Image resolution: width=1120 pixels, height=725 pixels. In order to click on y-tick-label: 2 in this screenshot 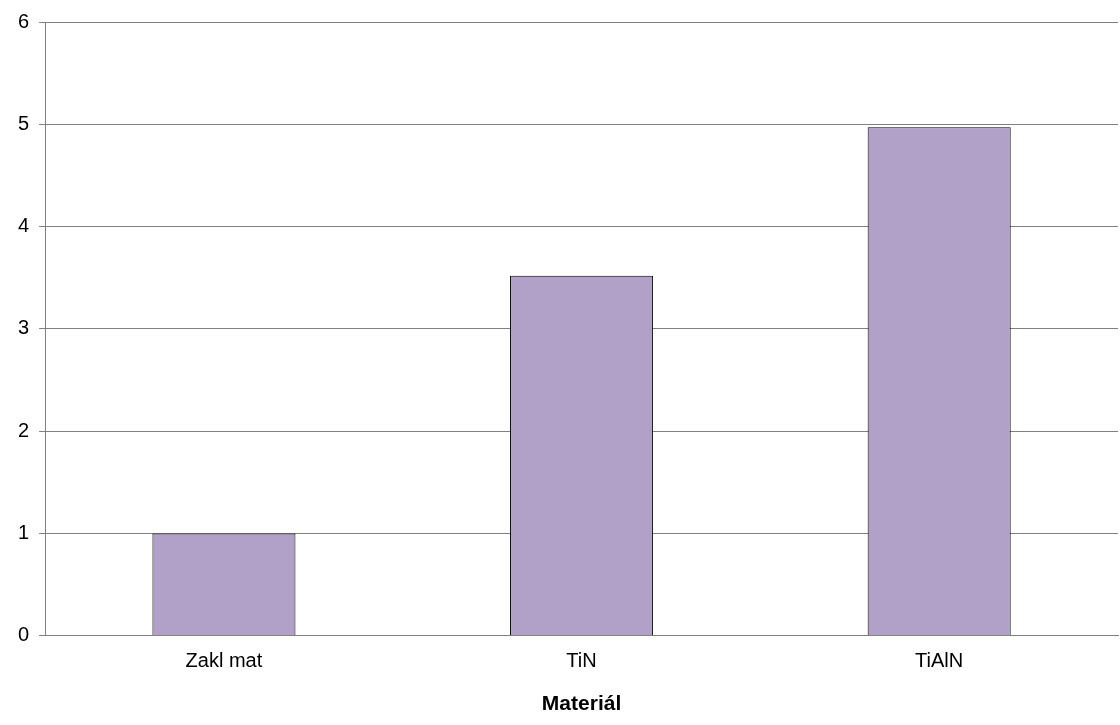, I will do `click(24, 429)`.